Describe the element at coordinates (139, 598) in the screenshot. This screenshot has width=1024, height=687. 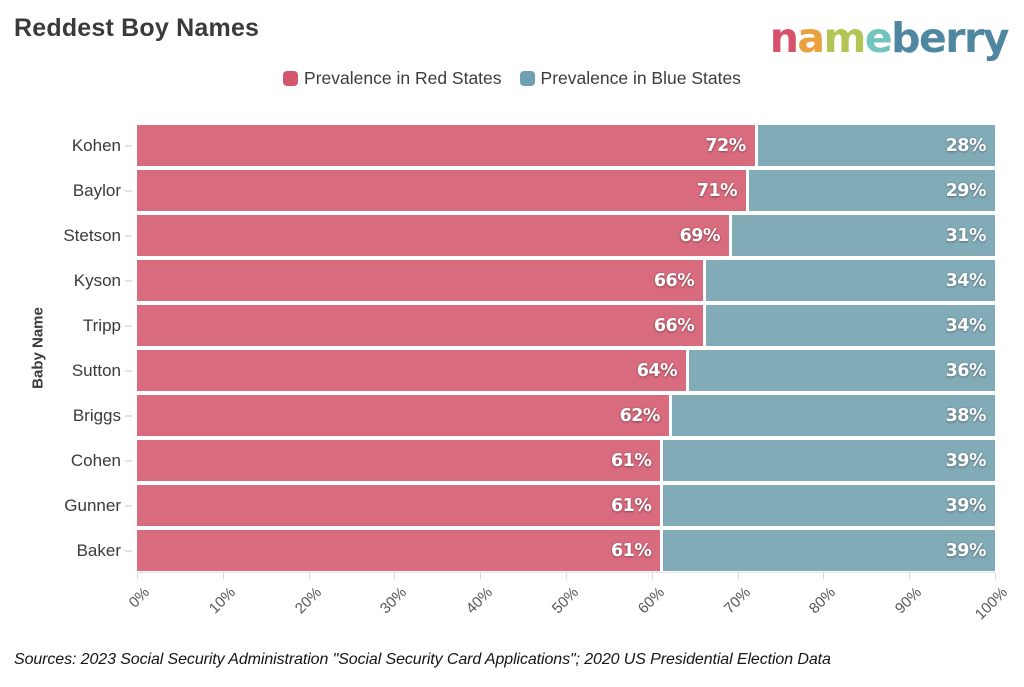
I see `x-tick-label: 0%` at that location.